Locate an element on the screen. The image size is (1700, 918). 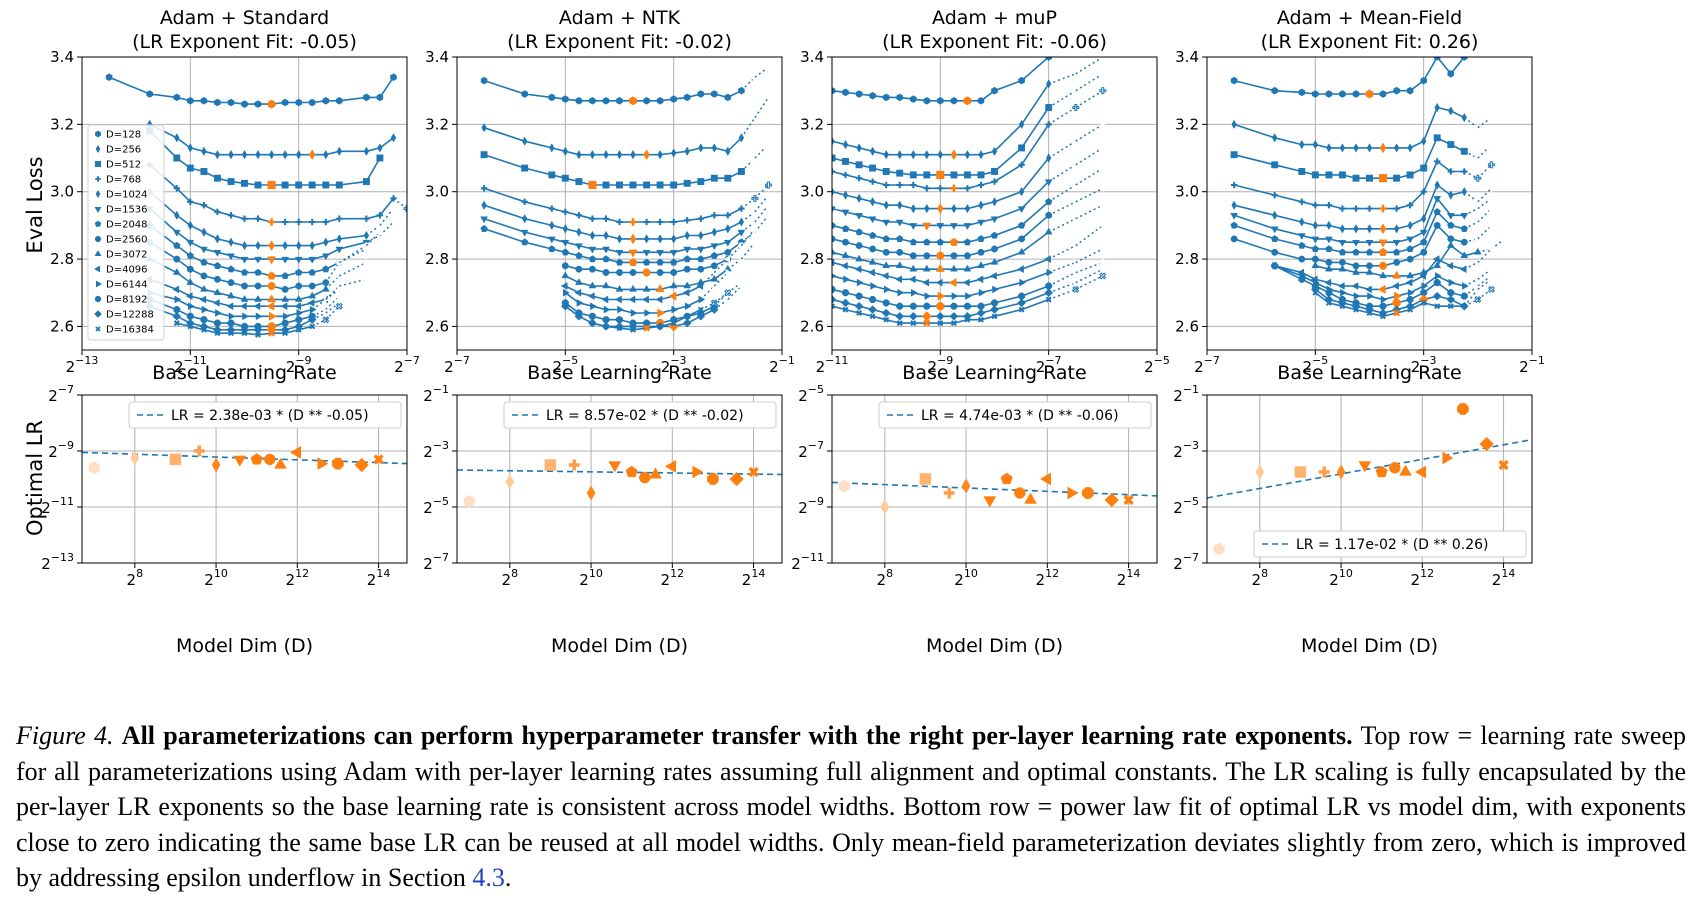
optimal-lr-point is located at coordinates (378, 459).